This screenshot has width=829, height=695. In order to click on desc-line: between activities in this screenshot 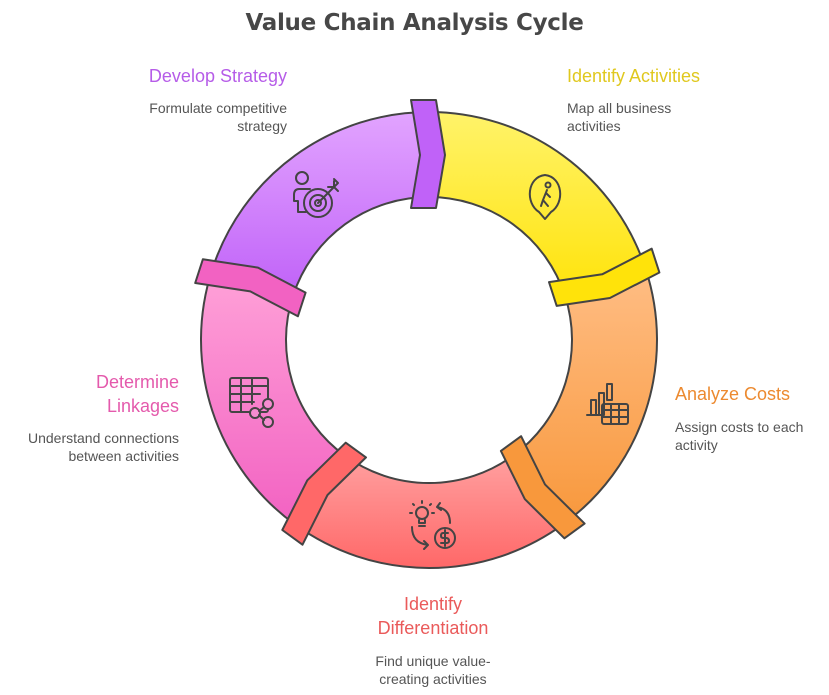, I will do `click(123, 456)`.